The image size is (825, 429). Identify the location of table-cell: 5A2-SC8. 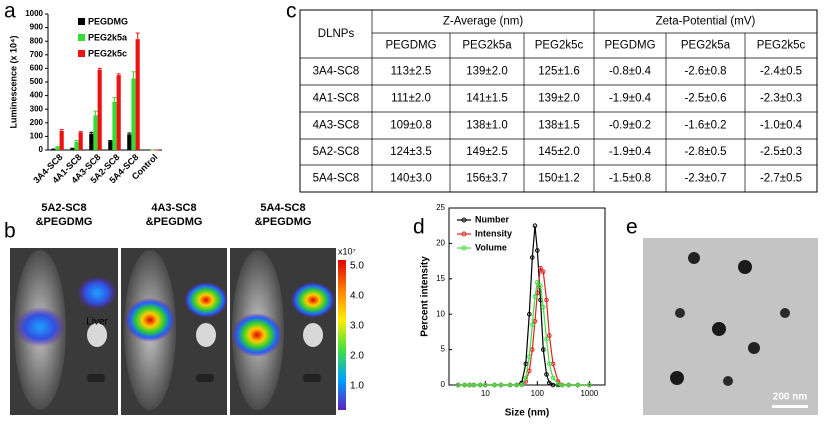
(336, 152).